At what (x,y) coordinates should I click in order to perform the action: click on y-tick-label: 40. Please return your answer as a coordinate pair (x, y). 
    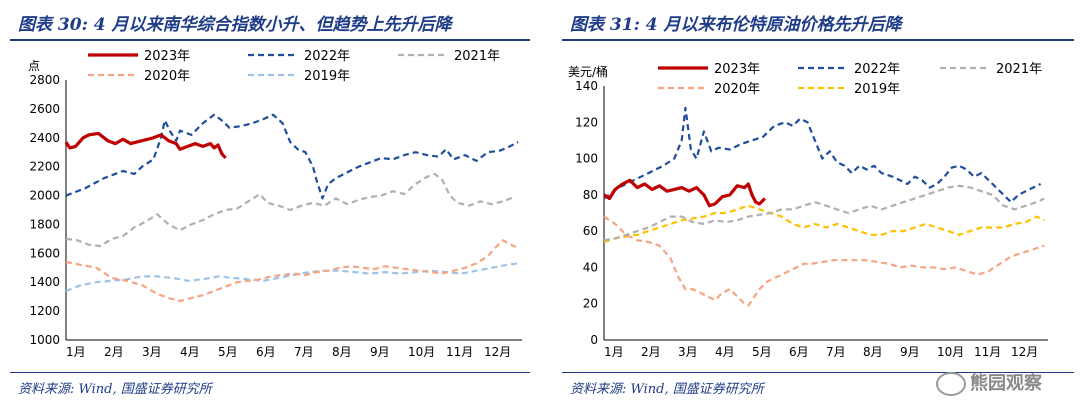
    Looking at the image, I should click on (590, 267).